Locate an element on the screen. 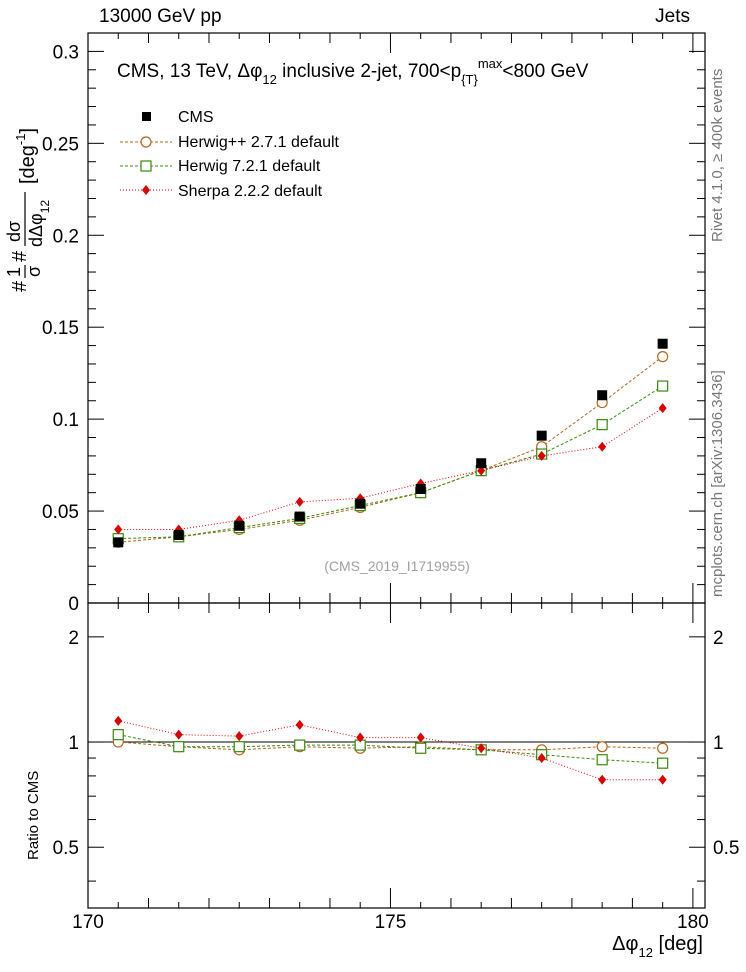 The image size is (746, 972). y-tick-label: 0.05 is located at coordinates (60, 512).